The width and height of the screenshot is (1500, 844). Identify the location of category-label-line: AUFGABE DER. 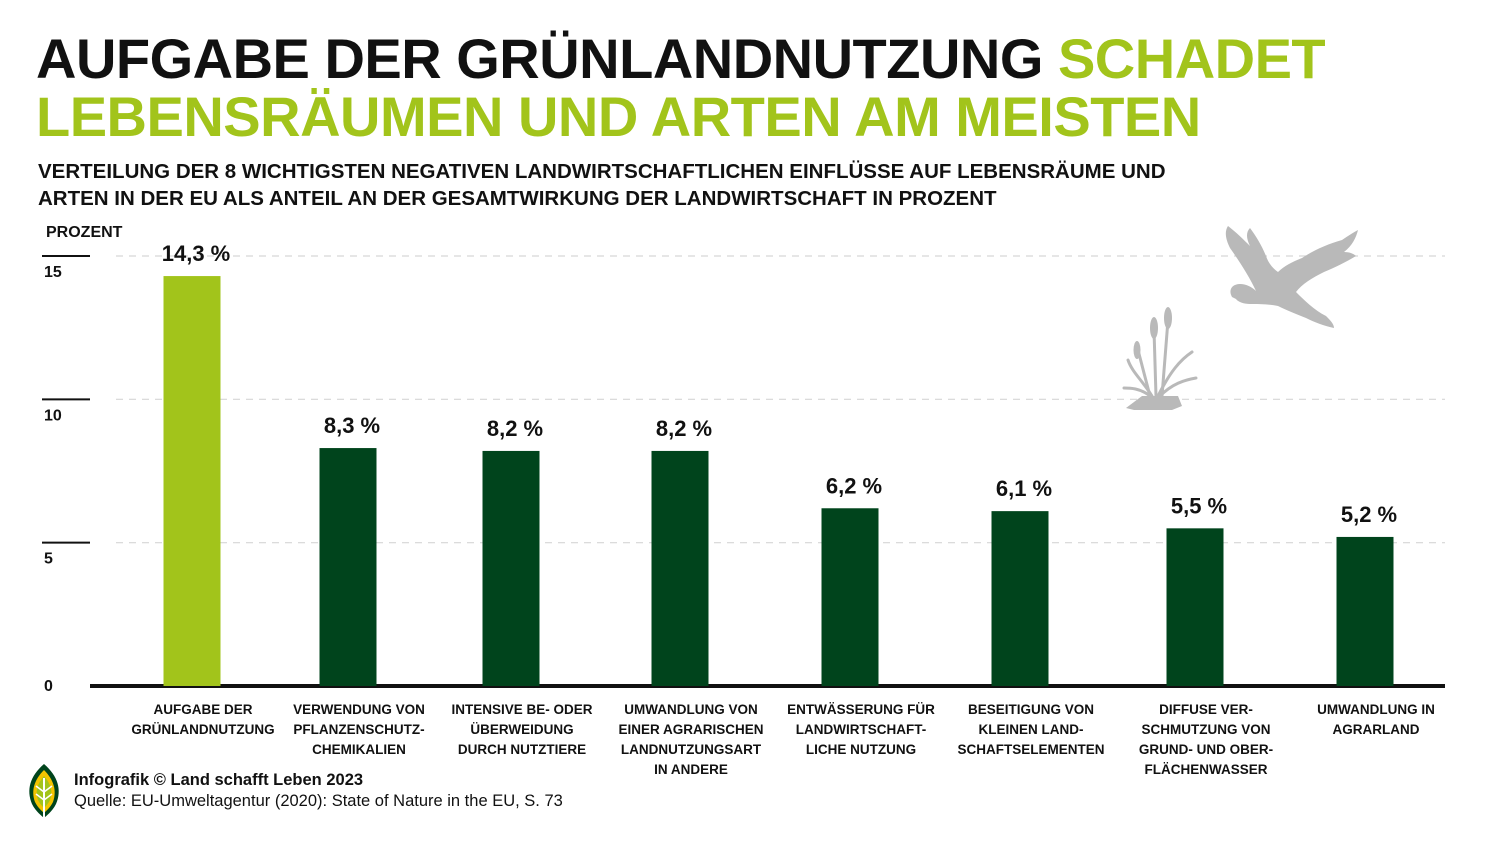
(202, 709).